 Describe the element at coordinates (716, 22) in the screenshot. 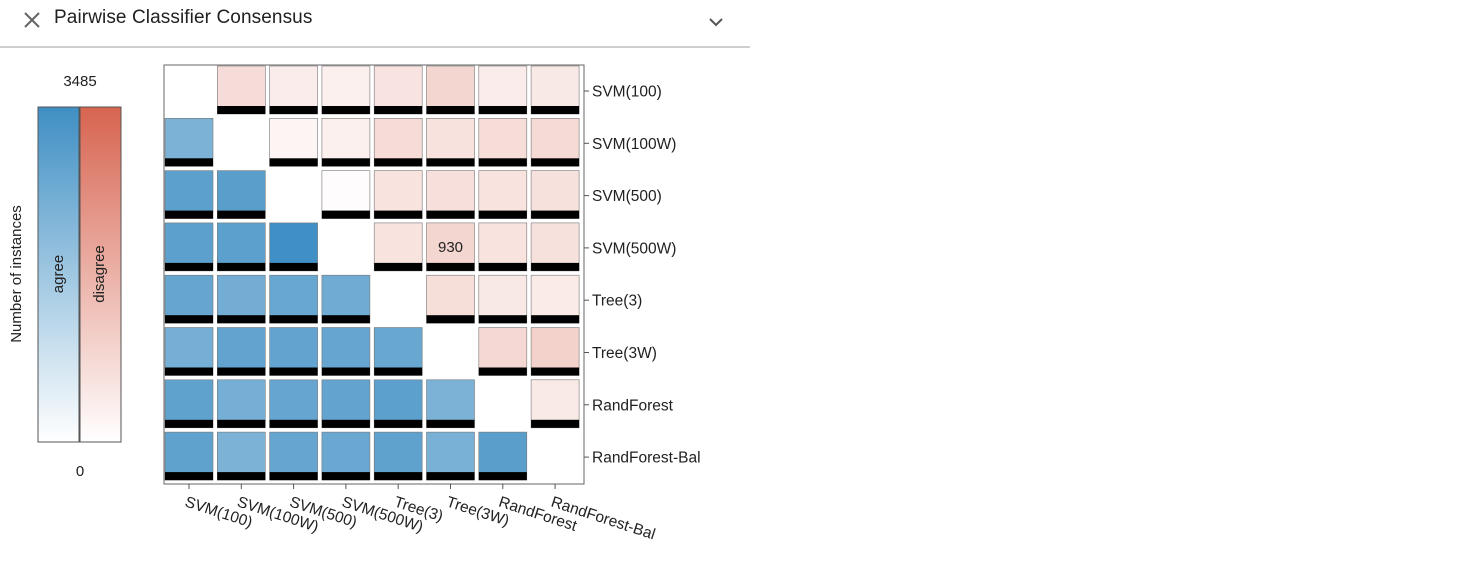

I see `chevron-down-icon` at that location.